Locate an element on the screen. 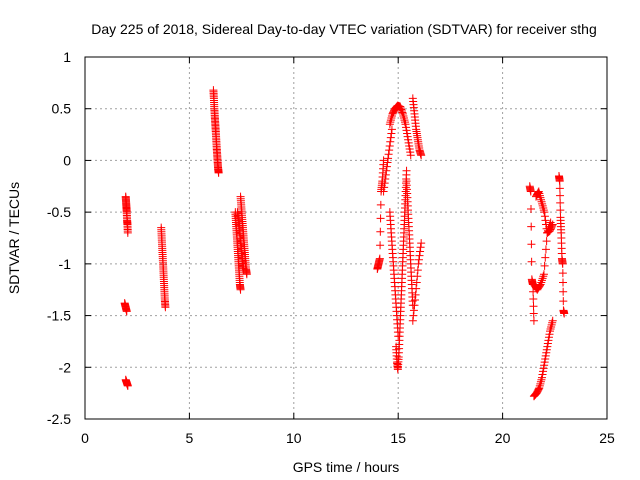  y-tick-label: -1.5 is located at coordinates (59, 316).